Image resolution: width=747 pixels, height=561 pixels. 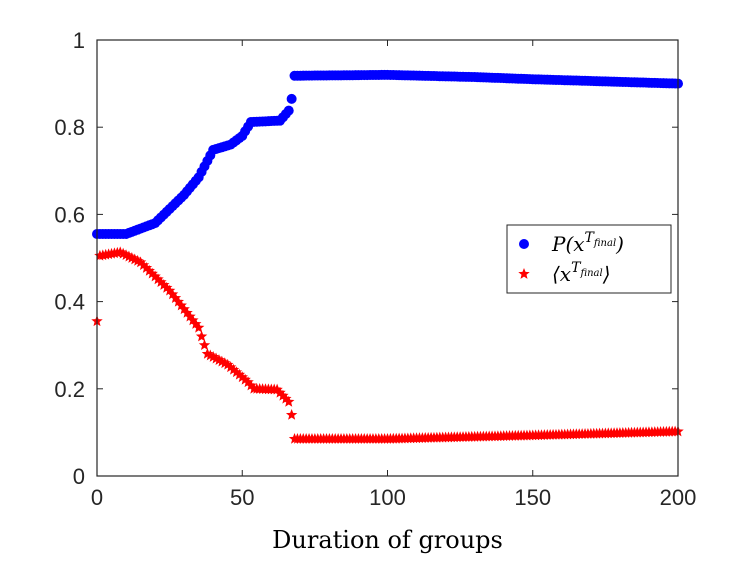 What do you see at coordinates (79, 476) in the screenshot?
I see `y-tick-label: 0` at bounding box center [79, 476].